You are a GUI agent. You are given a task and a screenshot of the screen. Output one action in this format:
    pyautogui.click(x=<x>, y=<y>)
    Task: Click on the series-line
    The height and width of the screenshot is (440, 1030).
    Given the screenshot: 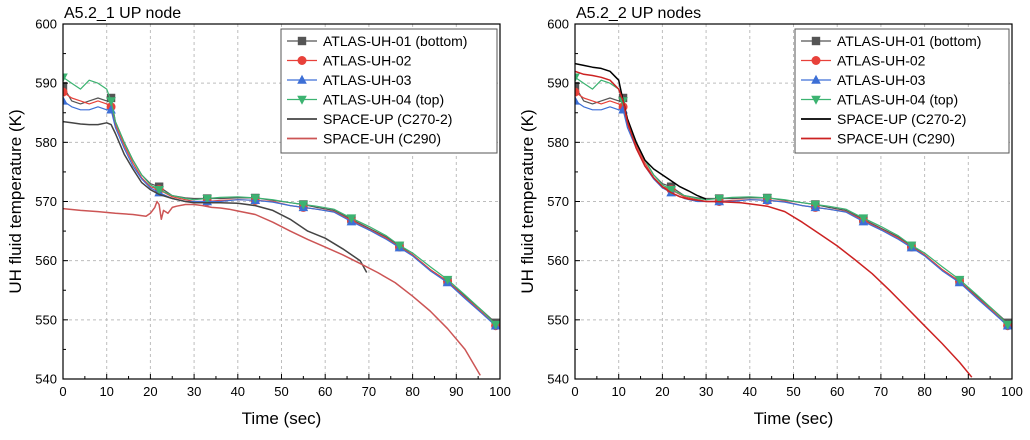 What is the action you would take?
    pyautogui.click(x=641, y=131)
    